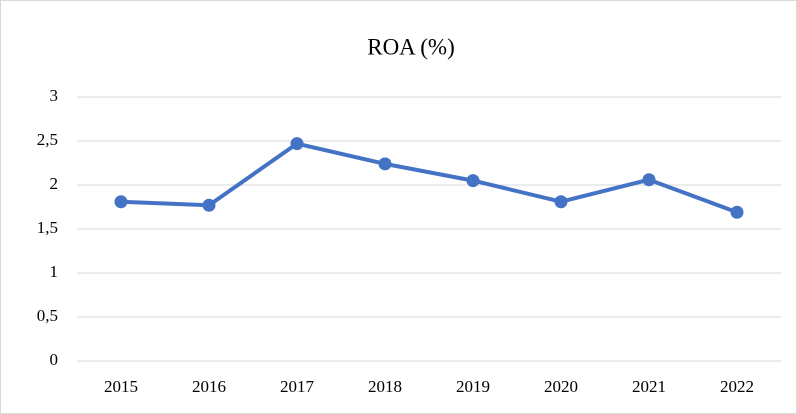 The width and height of the screenshot is (797, 414). Describe the element at coordinates (54, 183) in the screenshot. I see `y-tick-label: 2` at that location.